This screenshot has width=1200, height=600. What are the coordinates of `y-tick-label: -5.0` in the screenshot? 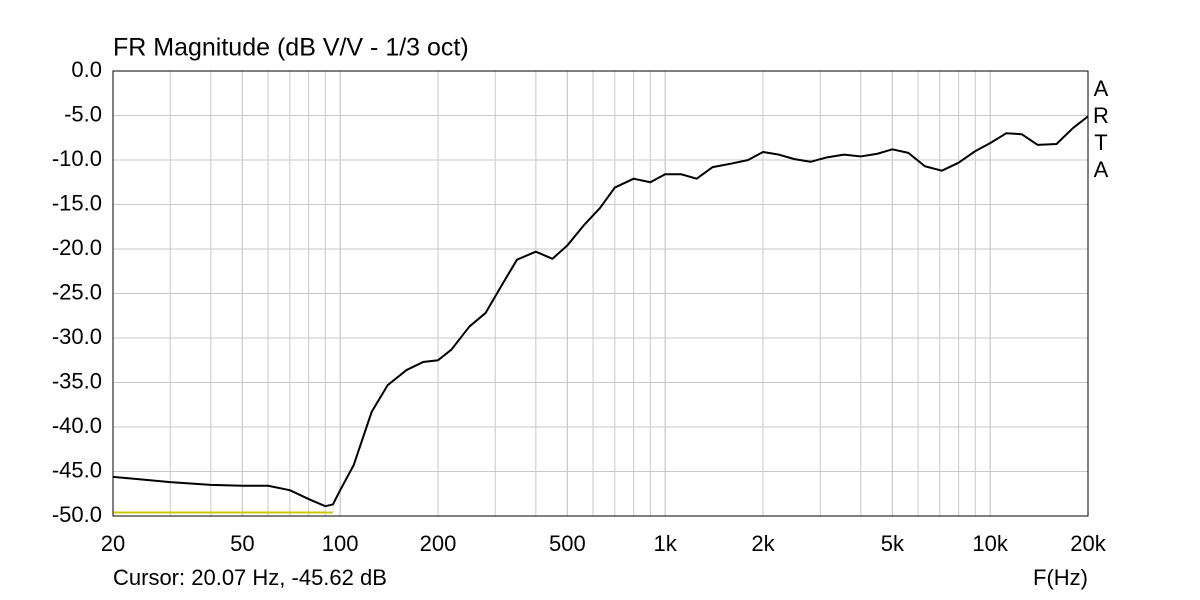 It's located at (83, 113).